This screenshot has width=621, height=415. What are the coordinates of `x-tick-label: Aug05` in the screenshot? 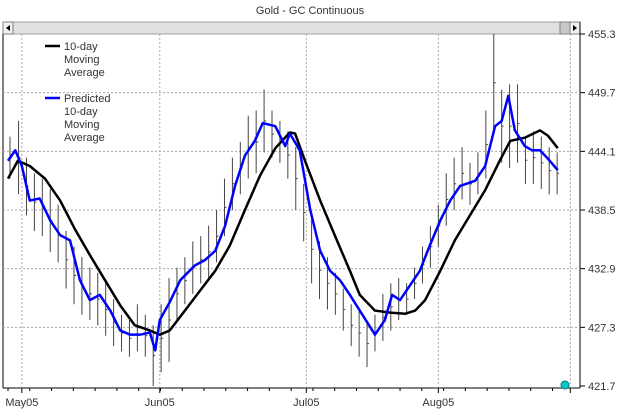 It's located at (438, 403).